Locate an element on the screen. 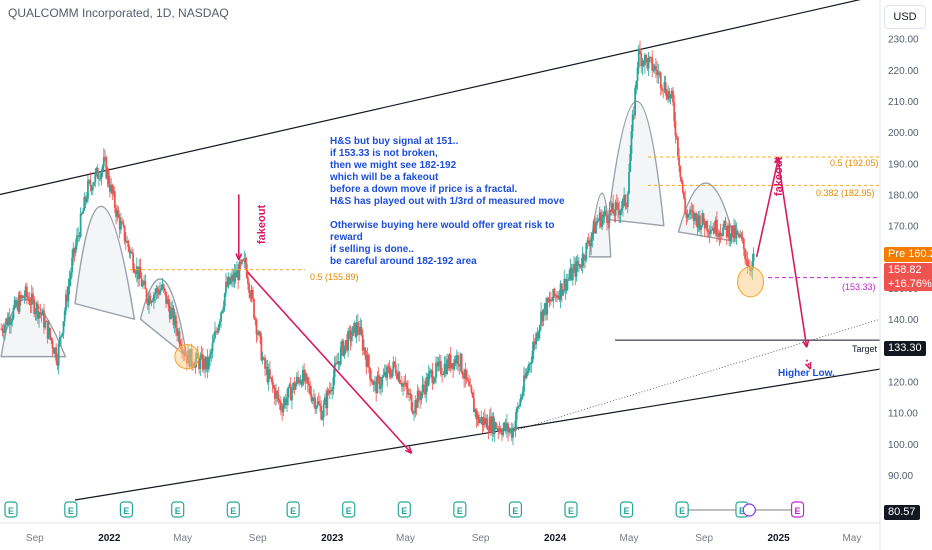  pre-tag: Pre 160.22 is located at coordinates (908, 254).